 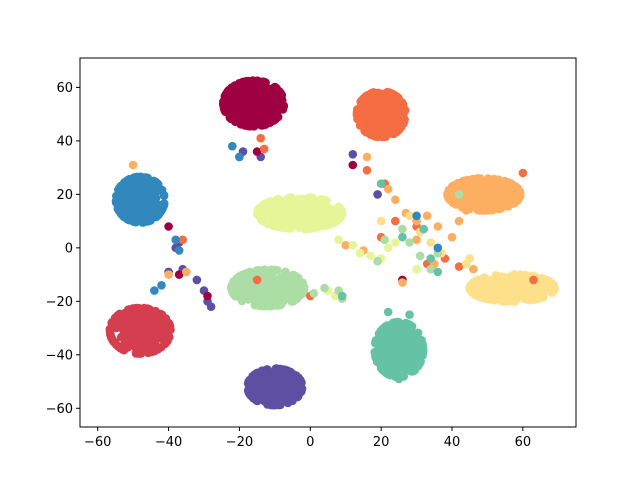 I want to click on x-tick-label: −20, so click(x=239, y=442).